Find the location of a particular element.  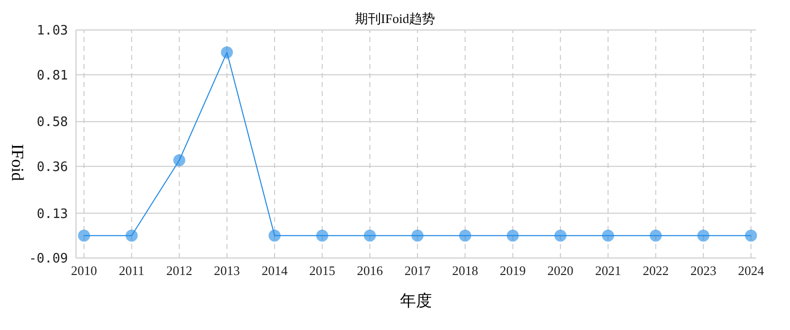

y-tick-label: 0.13 is located at coordinates (52, 214).